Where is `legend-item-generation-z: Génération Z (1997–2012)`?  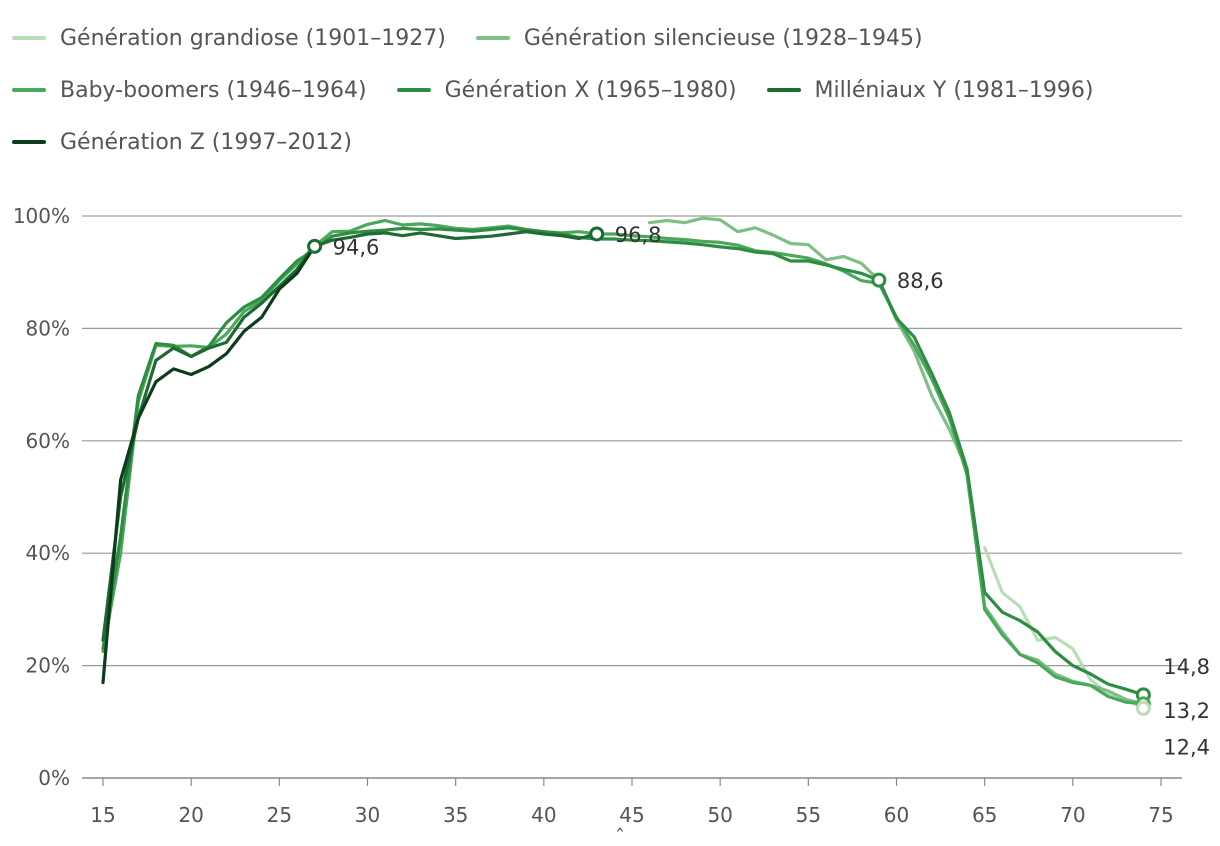 legend-item-generation-z: Génération Z (1997–2012) is located at coordinates (182, 142).